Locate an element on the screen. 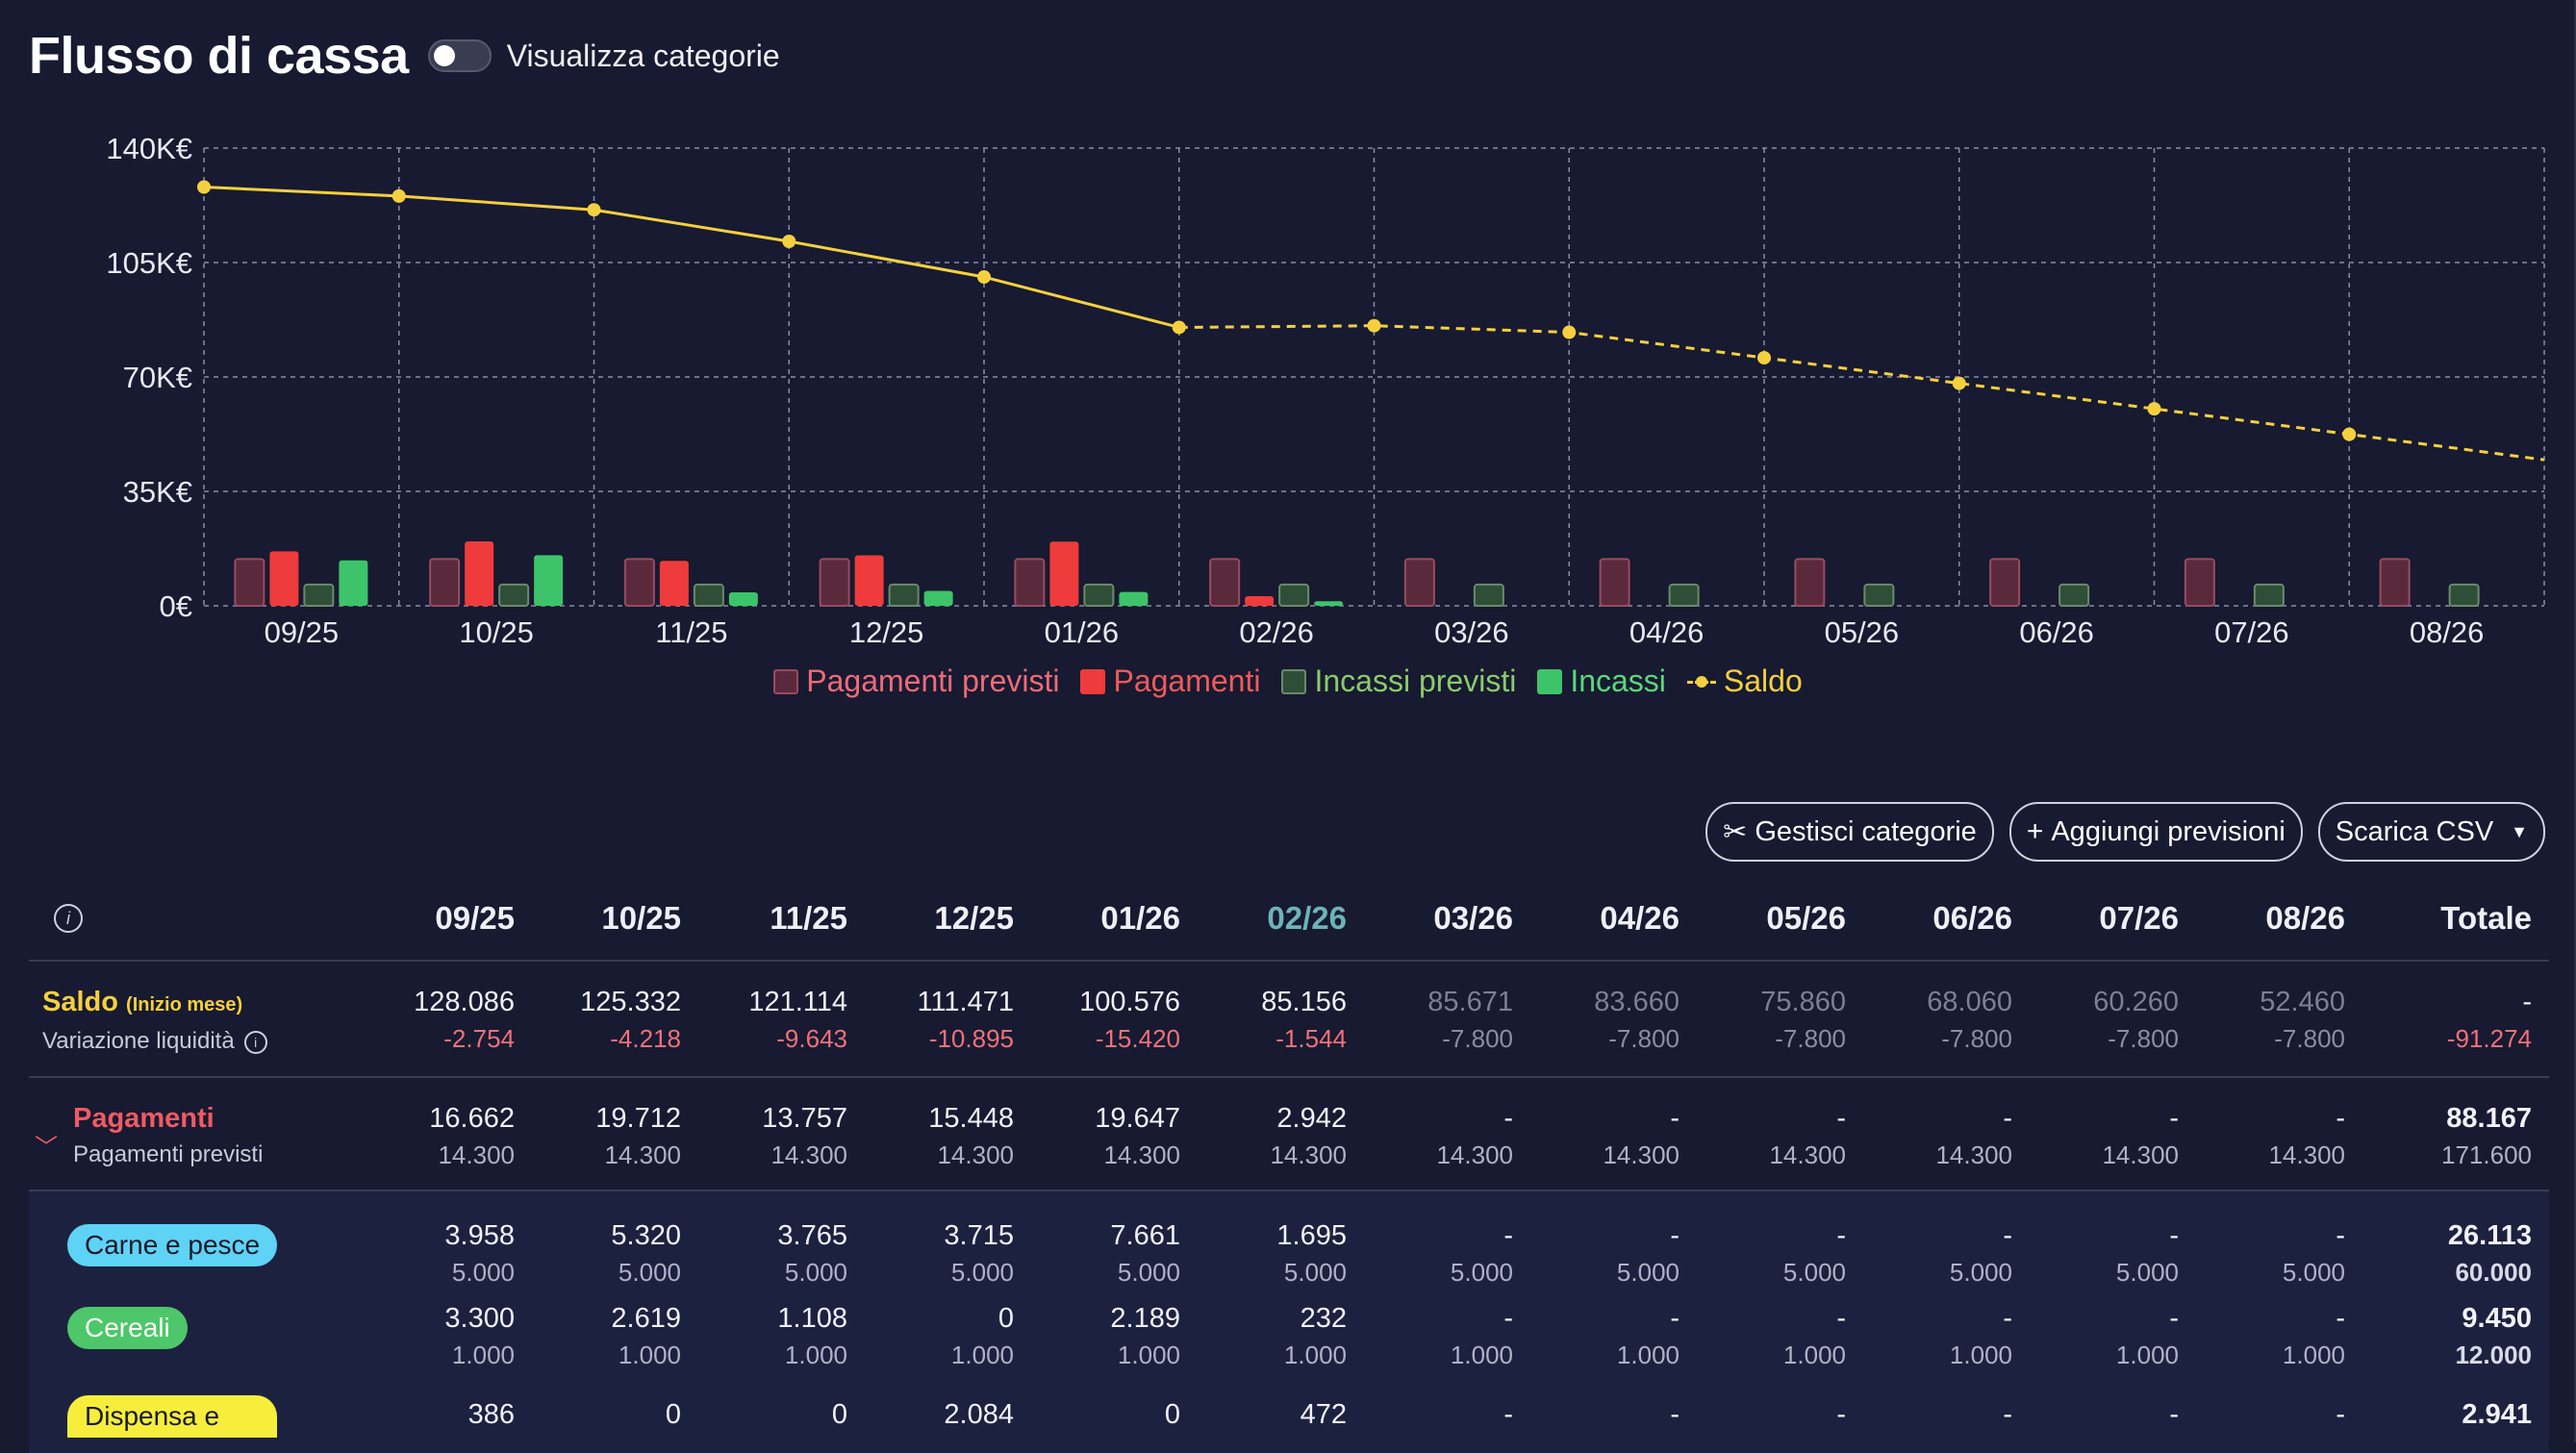  table-cell: 3.958 5.000 is located at coordinates (439, 1257).